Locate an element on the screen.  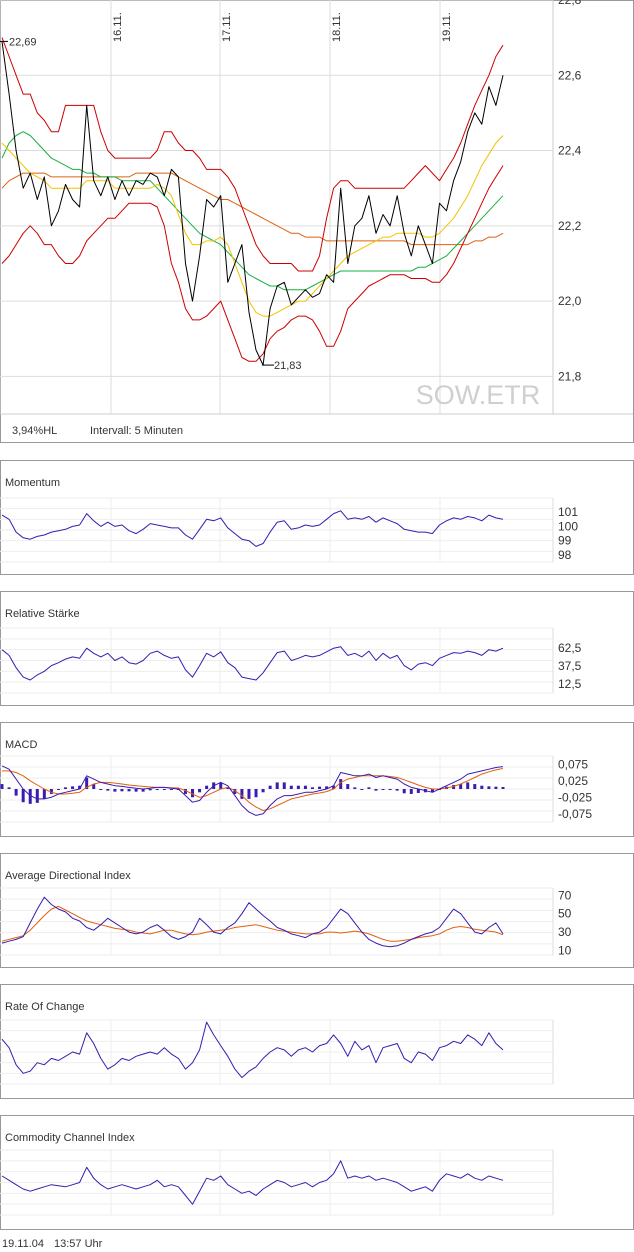
macd-y-tick-label: 0,025 is located at coordinates (573, 781).